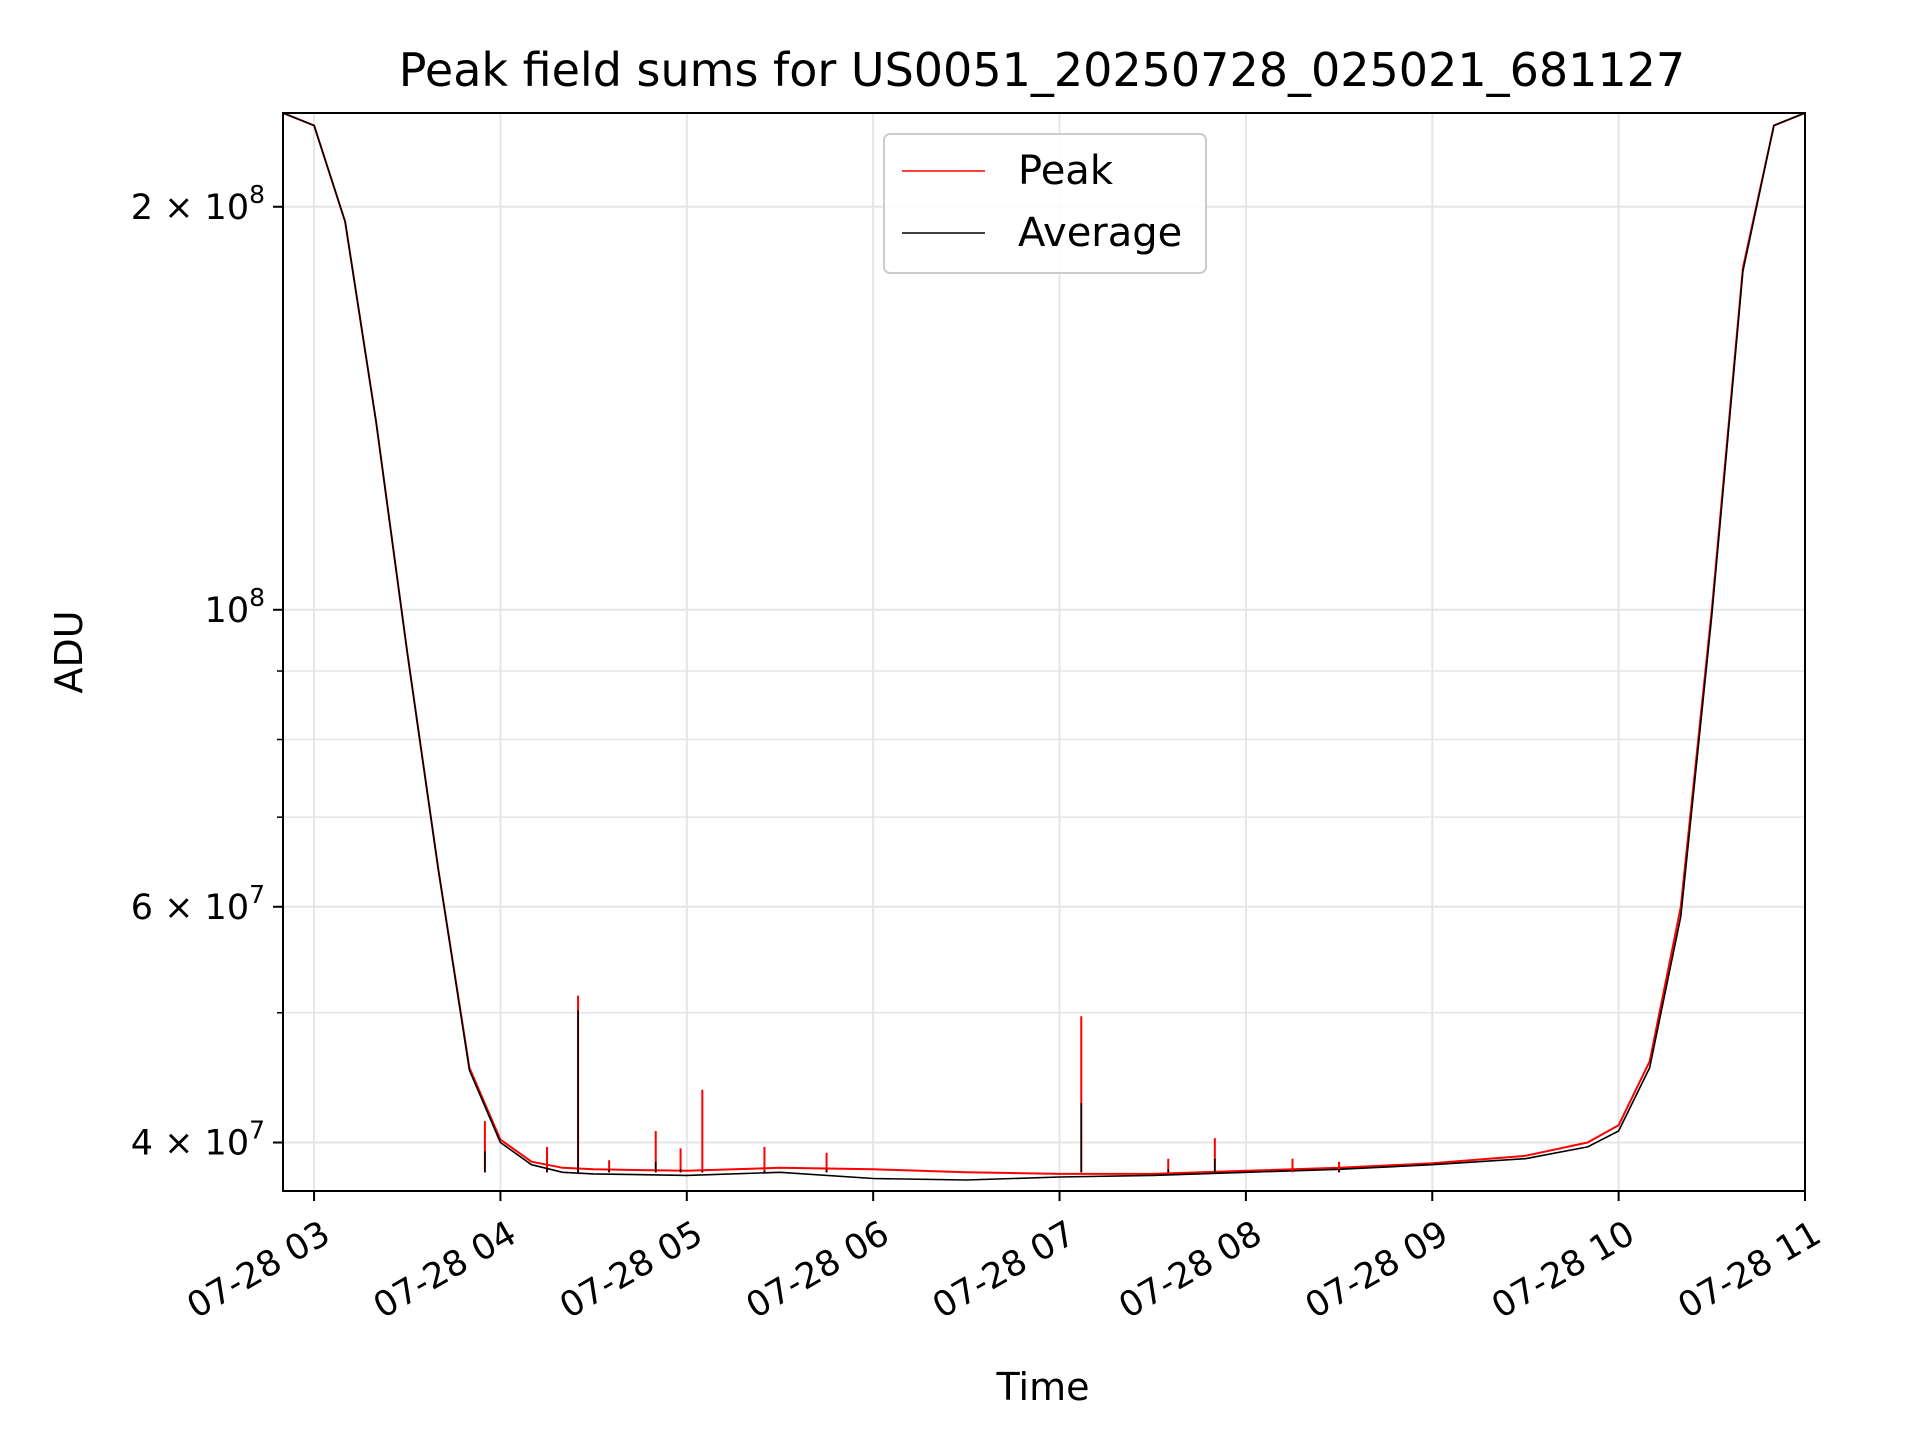 The width and height of the screenshot is (1920, 1440). What do you see at coordinates (198, 204) in the screenshot?
I see `y-tick-label: 2 × 108` at bounding box center [198, 204].